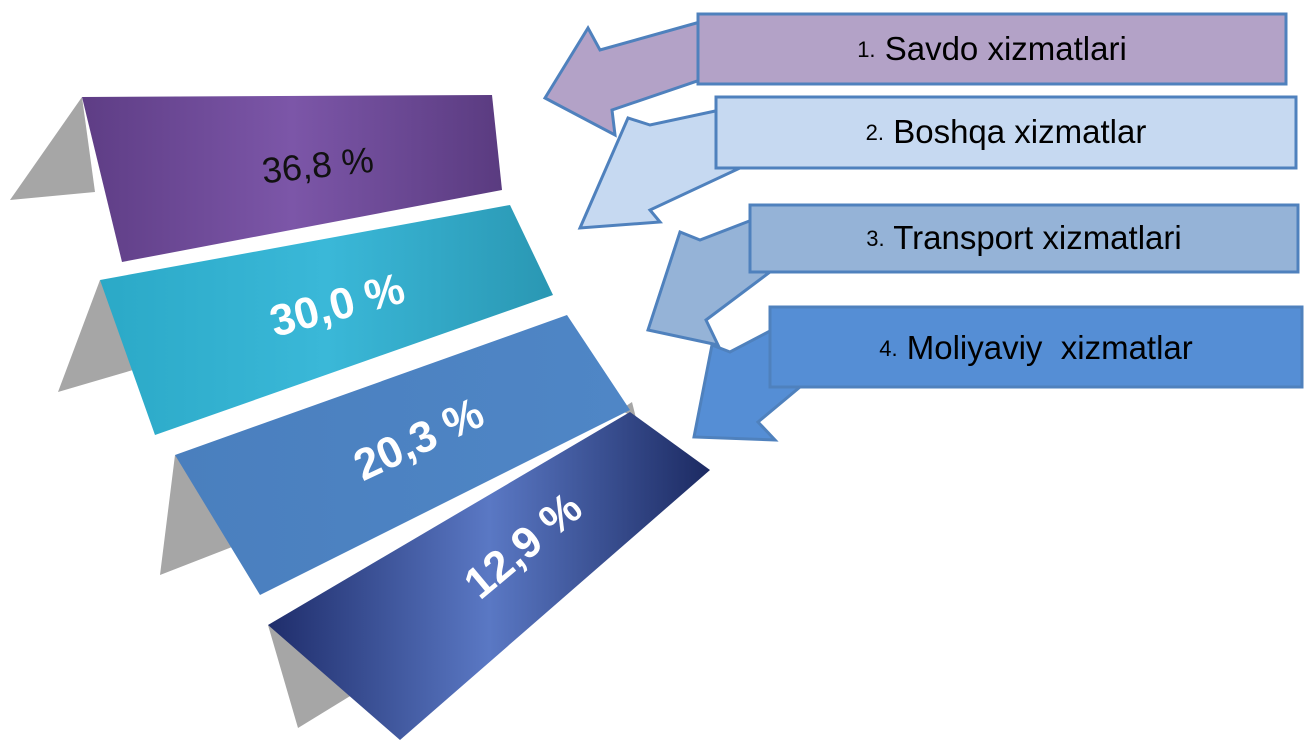  I want to click on item-label: Savdo xizmatlari, so click(1006, 48).